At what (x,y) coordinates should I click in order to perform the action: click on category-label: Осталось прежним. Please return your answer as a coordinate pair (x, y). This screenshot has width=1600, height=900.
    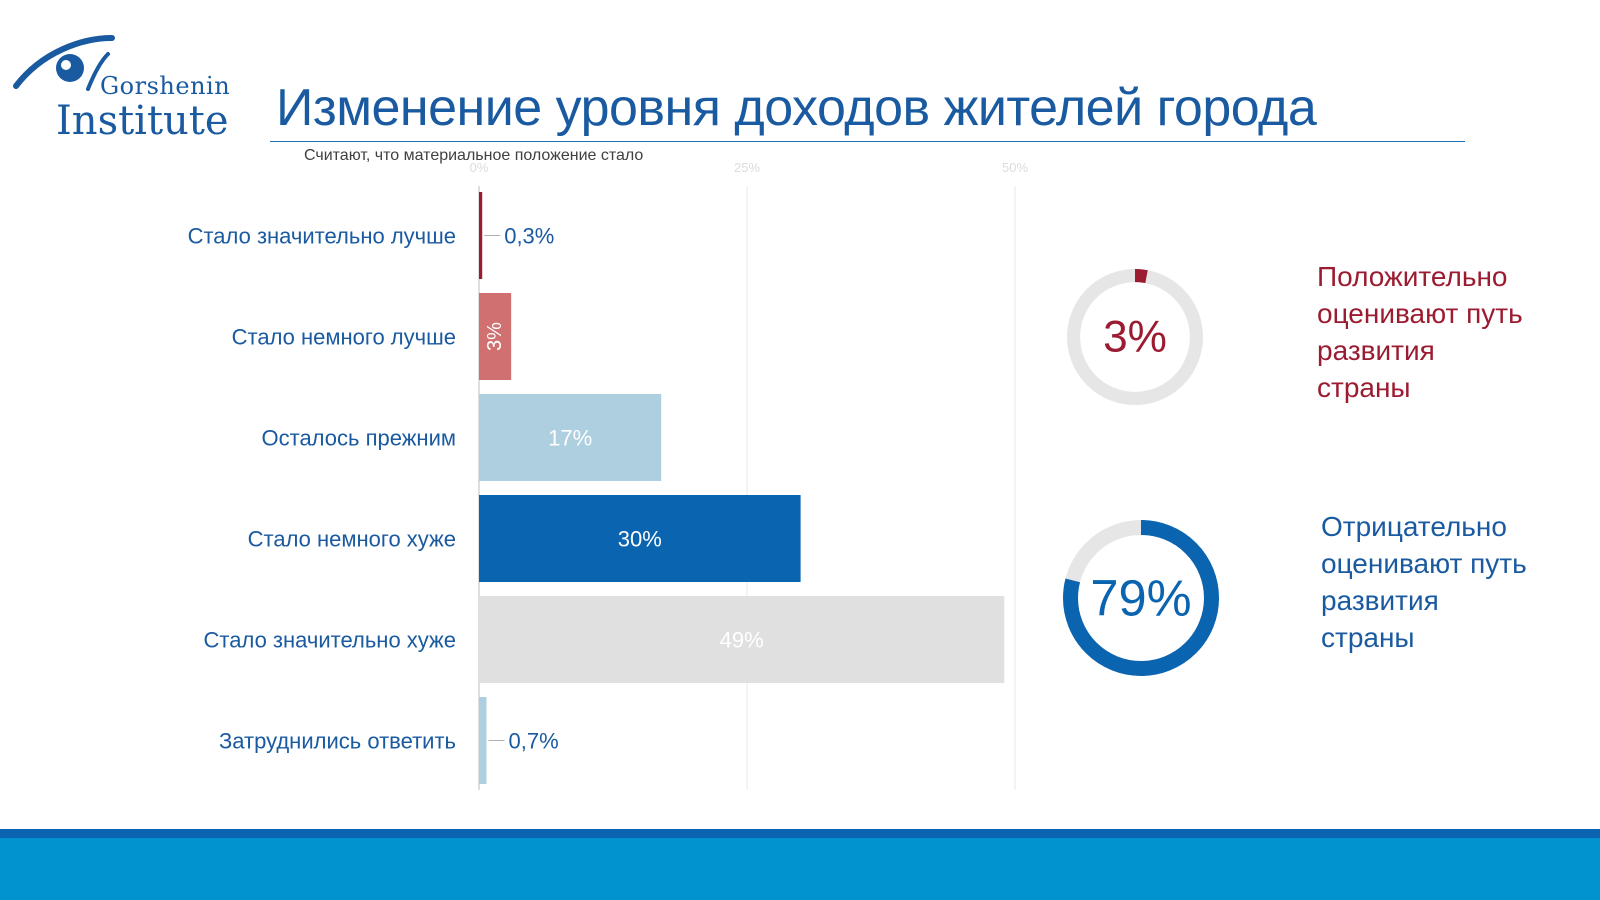
    Looking at the image, I should click on (359, 438).